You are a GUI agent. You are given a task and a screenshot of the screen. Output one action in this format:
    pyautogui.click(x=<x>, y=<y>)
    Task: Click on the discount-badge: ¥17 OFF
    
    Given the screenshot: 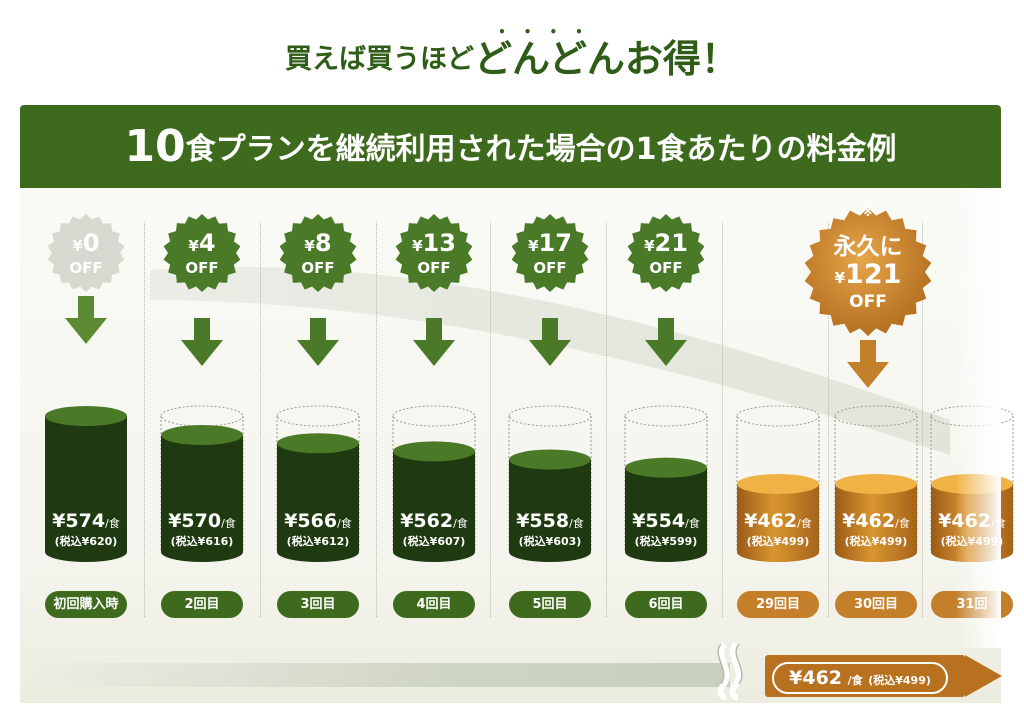 What is the action you would take?
    pyautogui.click(x=550, y=253)
    